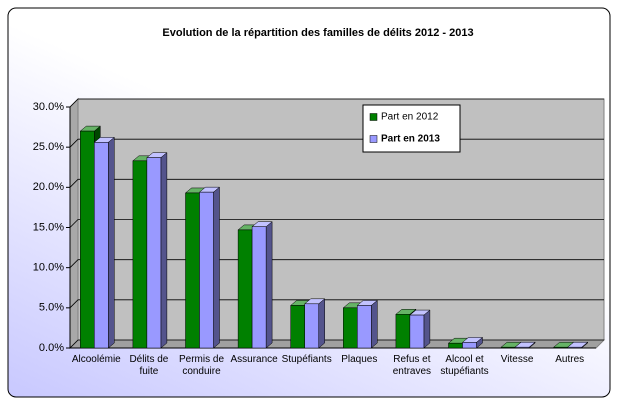 The image size is (618, 405). I want to click on y-tick-label: 10.0%, so click(48, 268).